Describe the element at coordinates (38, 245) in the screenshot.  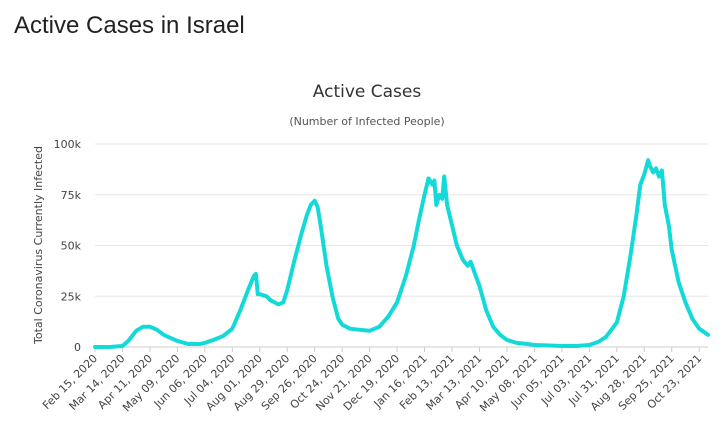
I see `y-axis-label: Total Coronavirus Currently Infected` at that location.